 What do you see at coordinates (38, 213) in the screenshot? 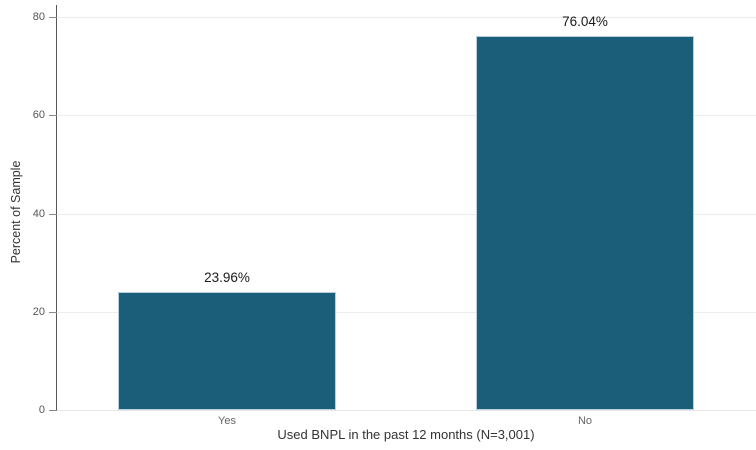
I see `y-tick-label-40: 40` at bounding box center [38, 213].